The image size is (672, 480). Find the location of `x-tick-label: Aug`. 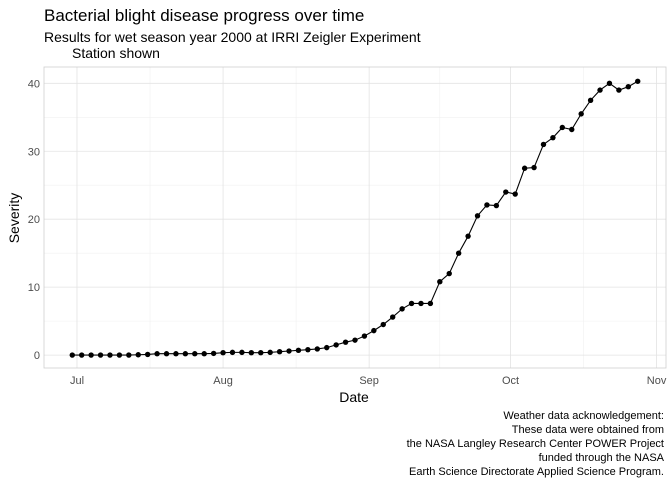

x-tick-label: Aug is located at coordinates (223, 381).